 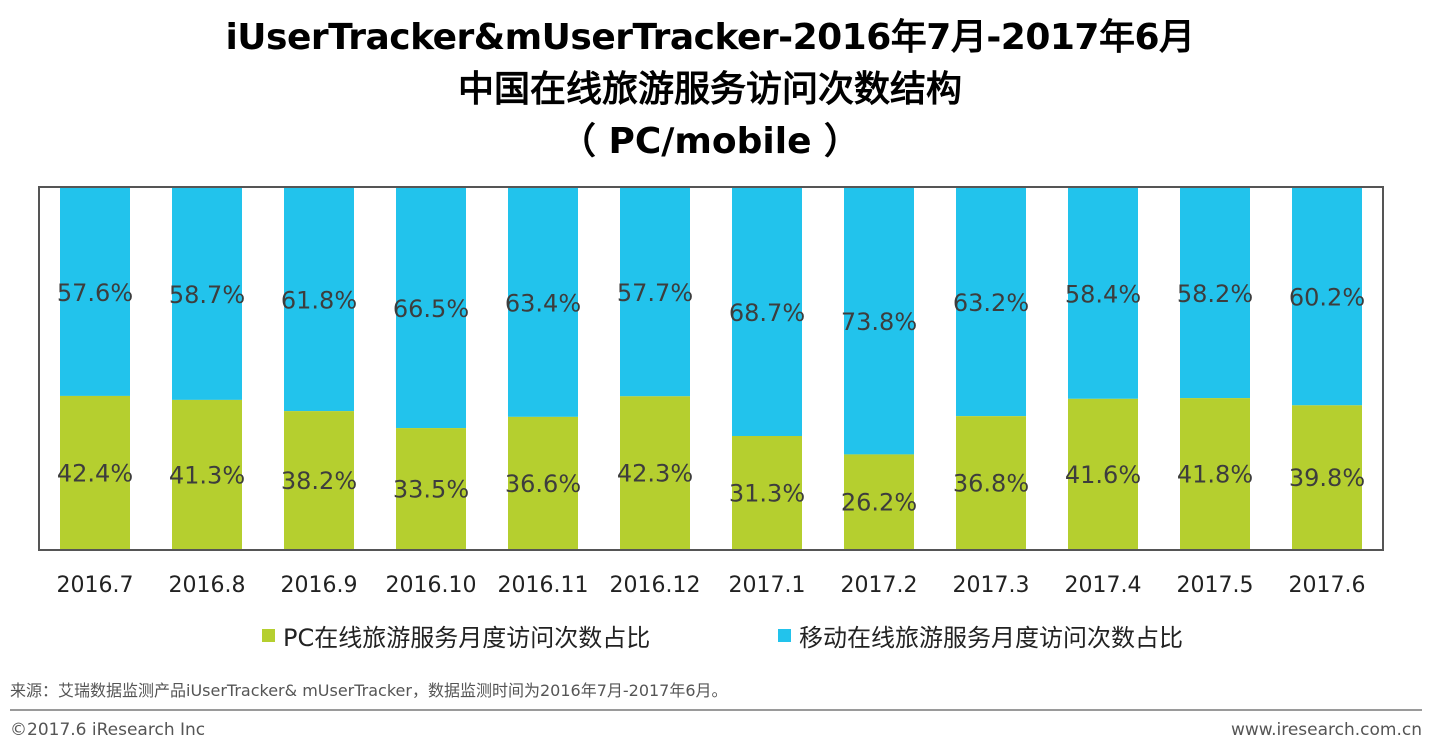 I want to click on value-label-pc-2016.7: 42.4%, so click(x=95, y=473).